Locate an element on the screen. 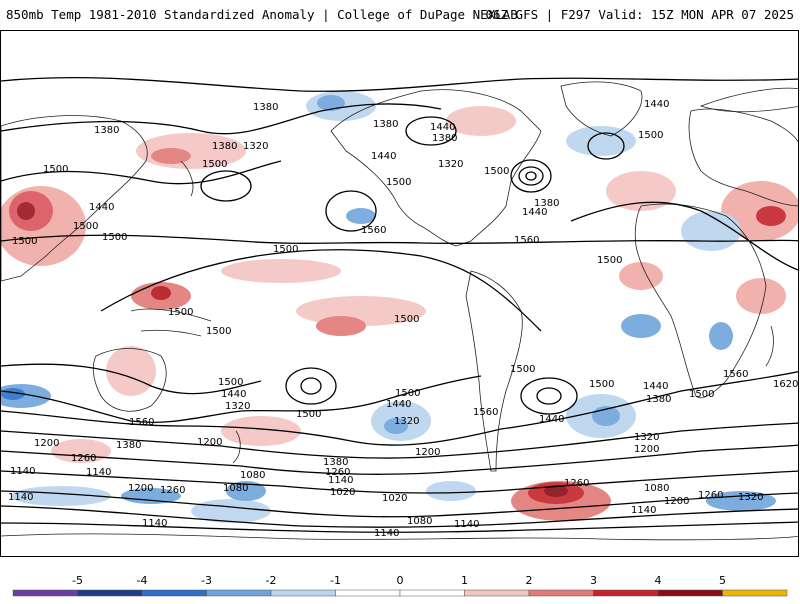 The image size is (800, 604). colorbar-tick-label: 0 is located at coordinates (400, 580).